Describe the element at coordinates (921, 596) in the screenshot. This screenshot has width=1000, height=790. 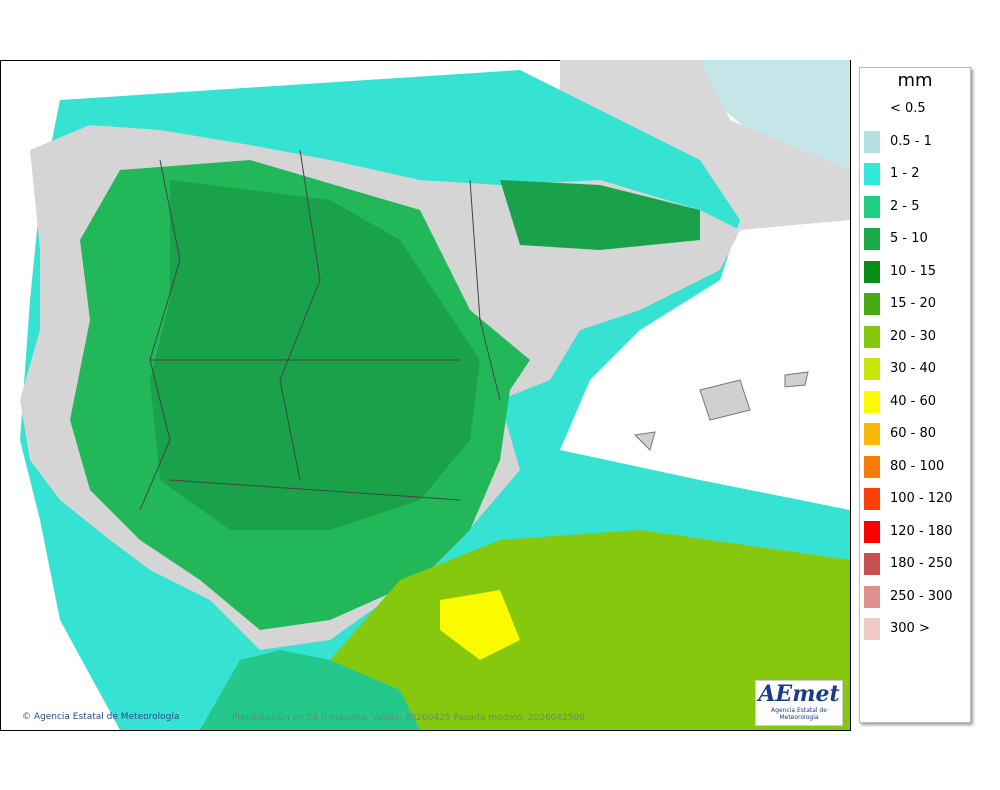
I see `legend-label: 250 - 300` at that location.